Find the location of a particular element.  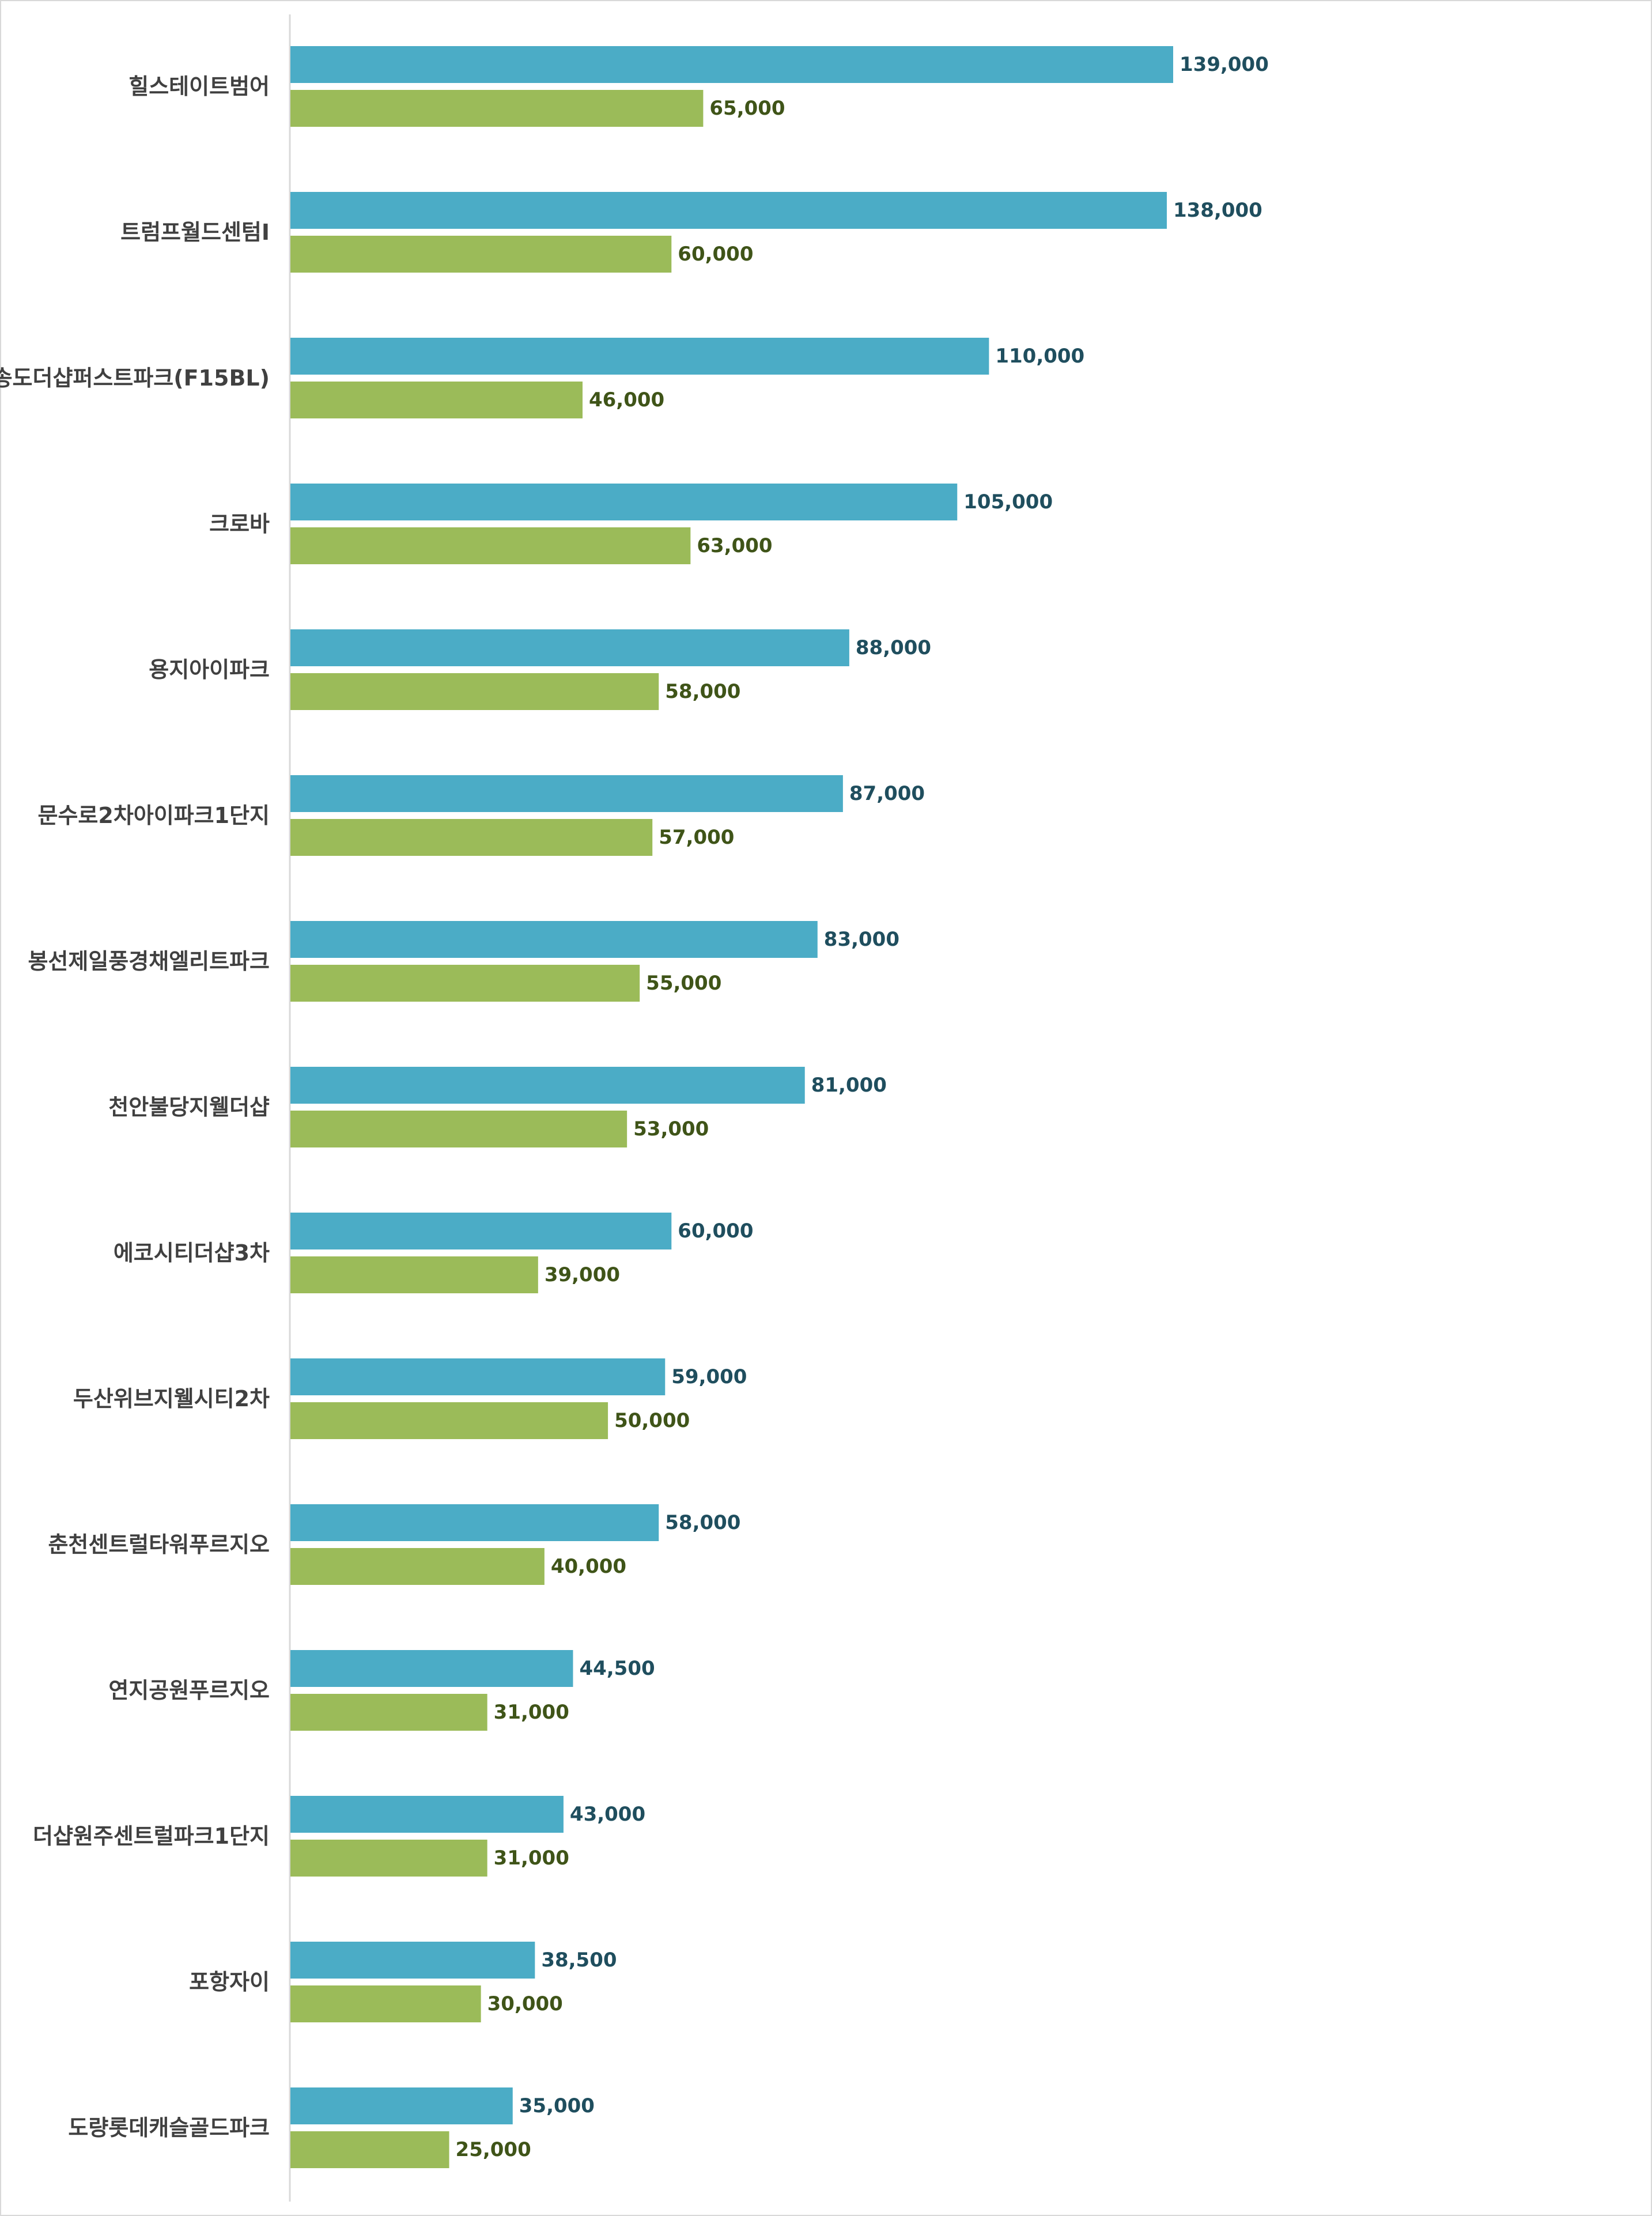

data-label-series-1: 105,000 is located at coordinates (1008, 502).